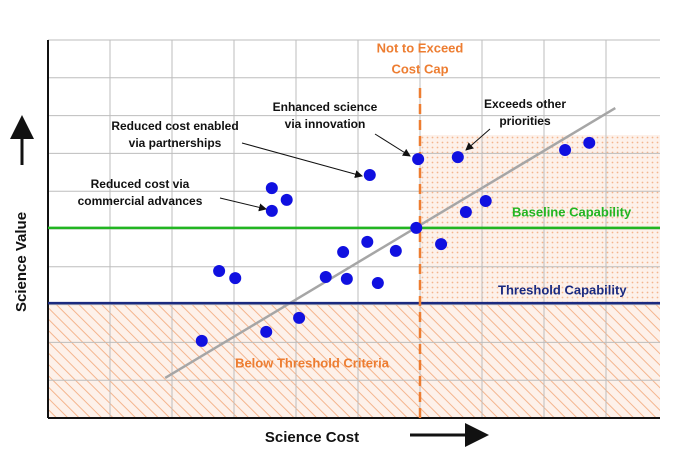 This screenshot has height=475, width=700. I want to click on annotation: commercial advances, so click(140, 201).